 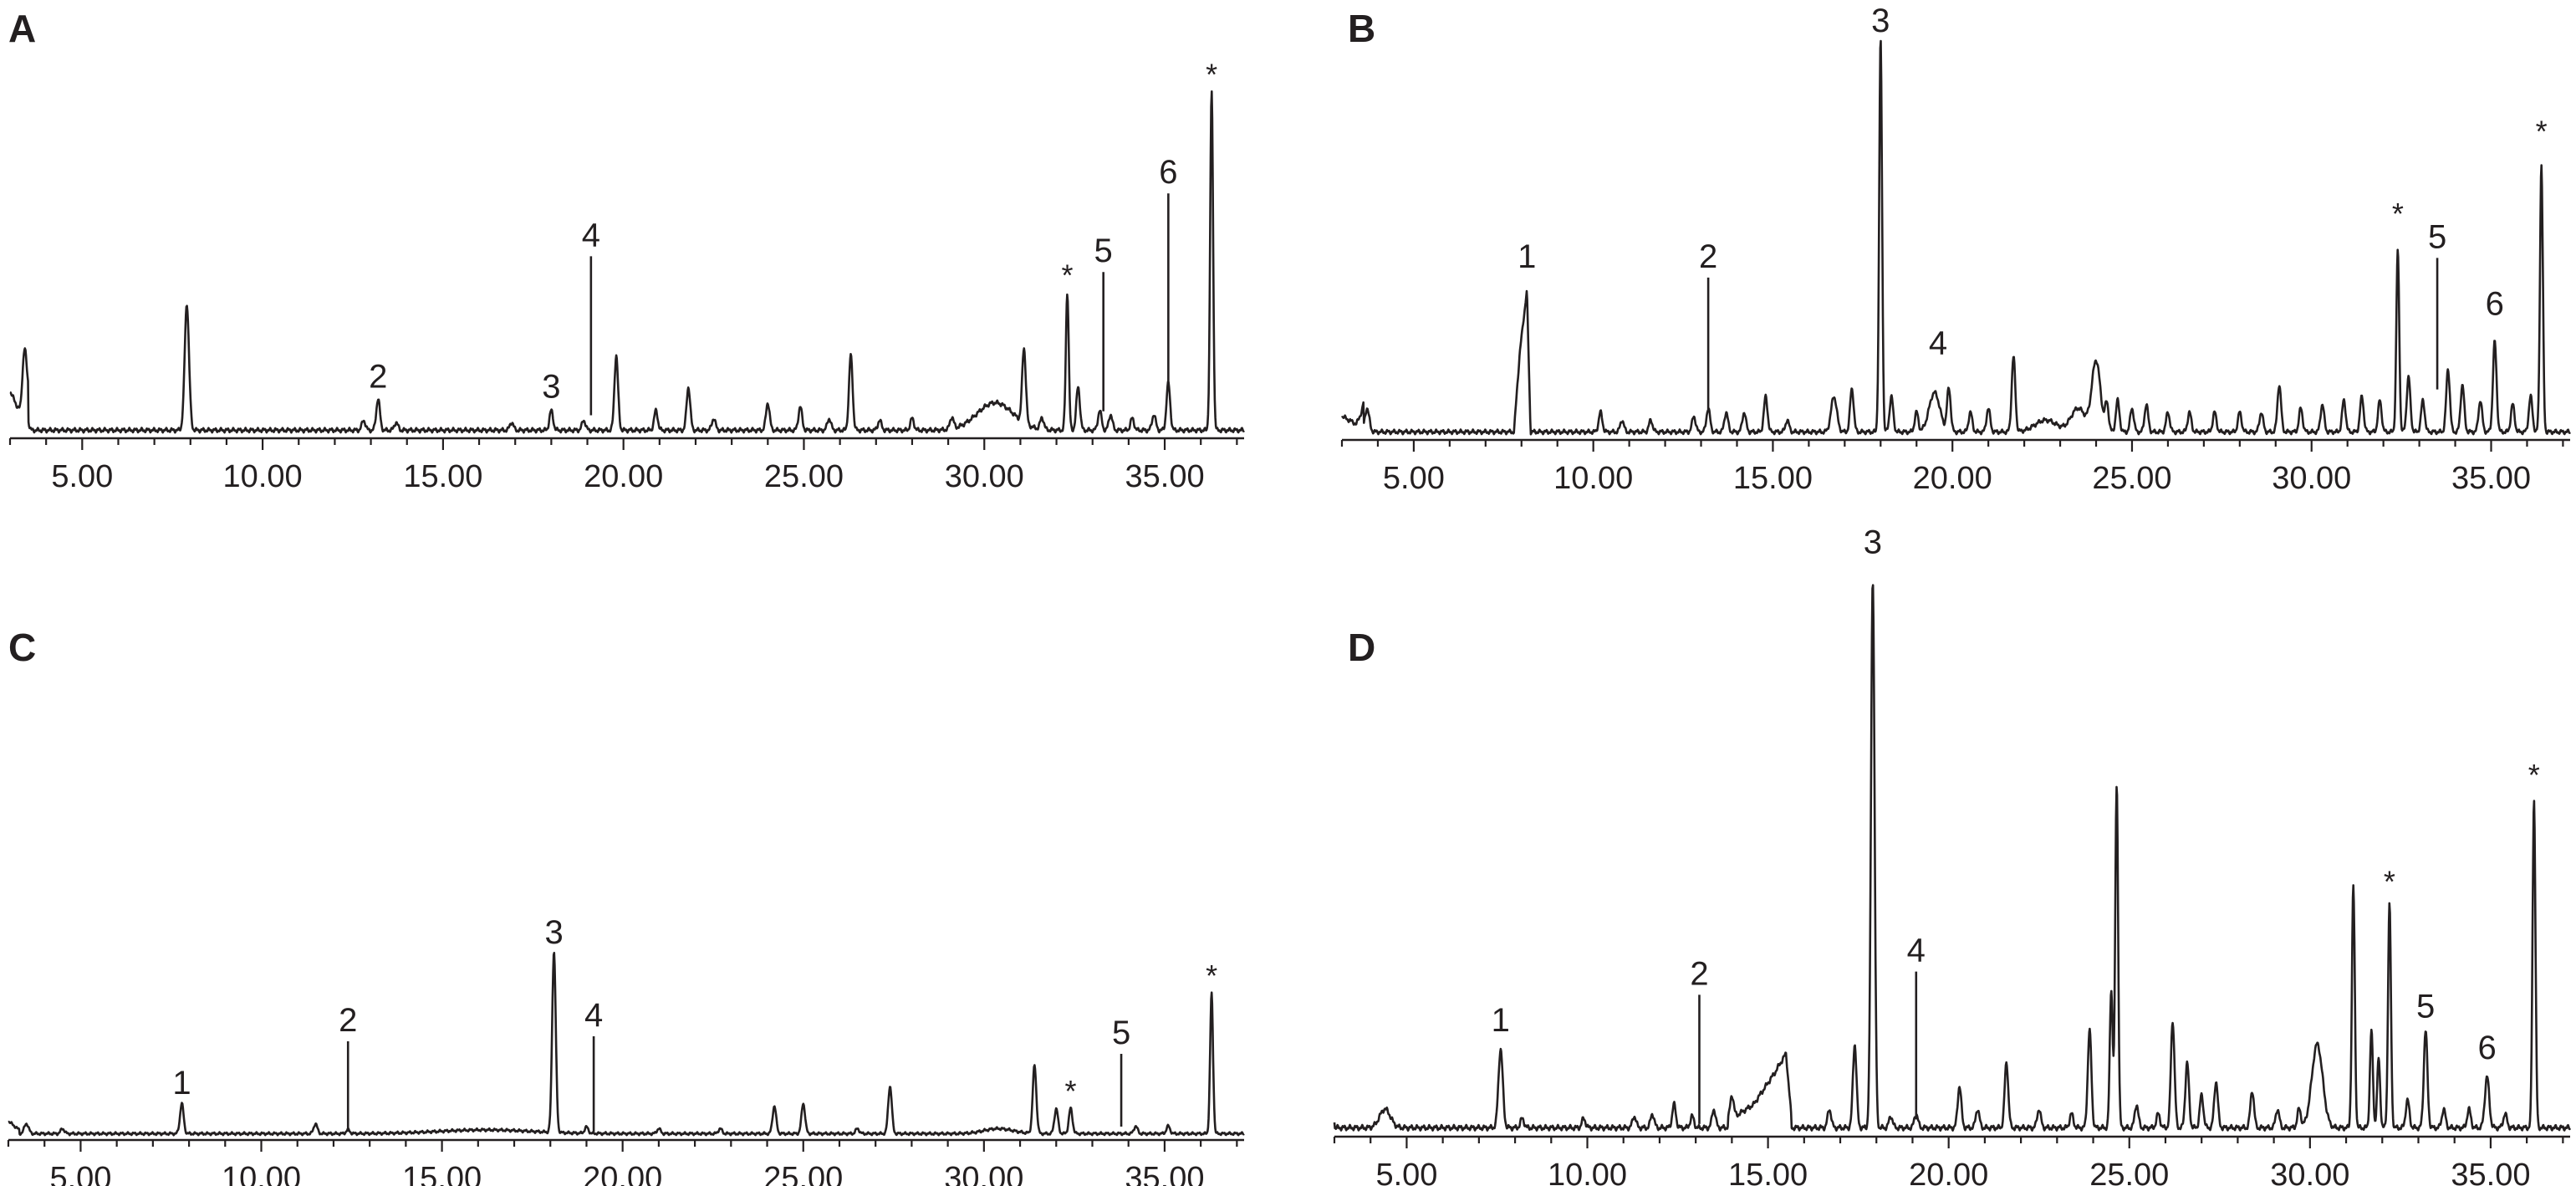 I want to click on panel-letter: B, so click(x=1362, y=28).